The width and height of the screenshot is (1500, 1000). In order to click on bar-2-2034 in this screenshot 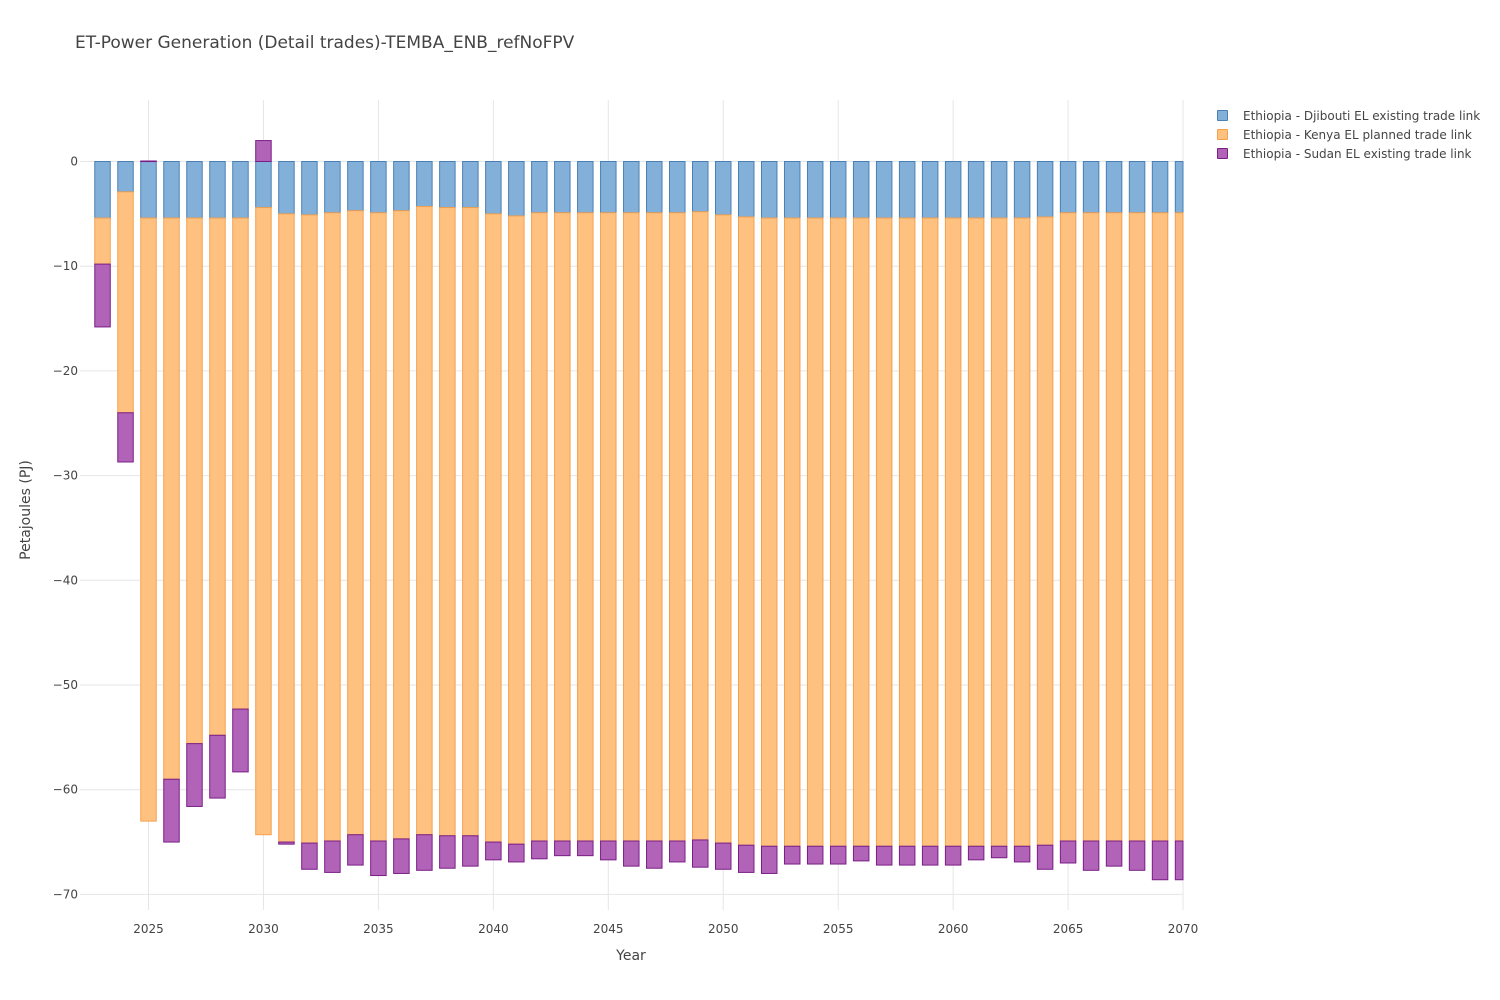, I will do `click(355, 850)`.